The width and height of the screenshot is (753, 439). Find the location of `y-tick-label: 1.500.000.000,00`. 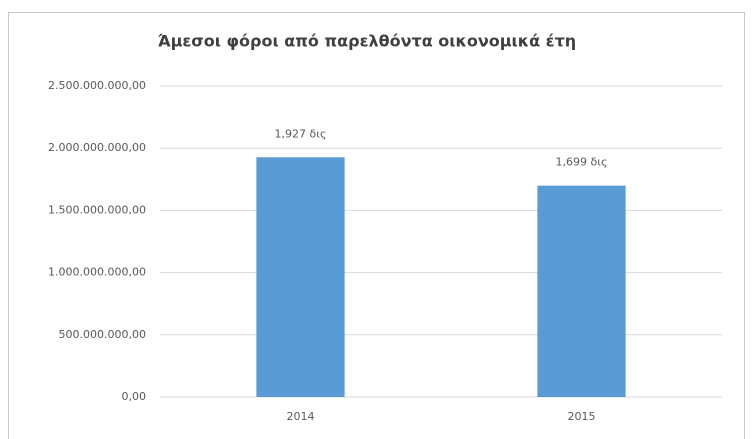

y-tick-label: 1.500.000.000,00 is located at coordinates (97, 209).